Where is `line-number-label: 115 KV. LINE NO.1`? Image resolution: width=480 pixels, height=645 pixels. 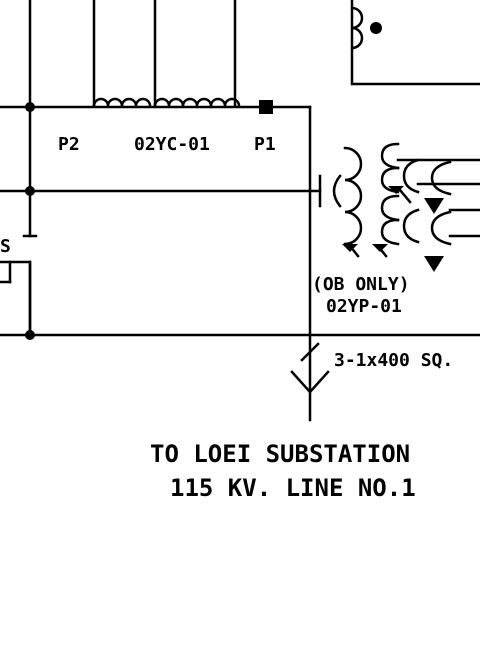 line-number-label: 115 KV. LINE NO.1 is located at coordinates (293, 488).